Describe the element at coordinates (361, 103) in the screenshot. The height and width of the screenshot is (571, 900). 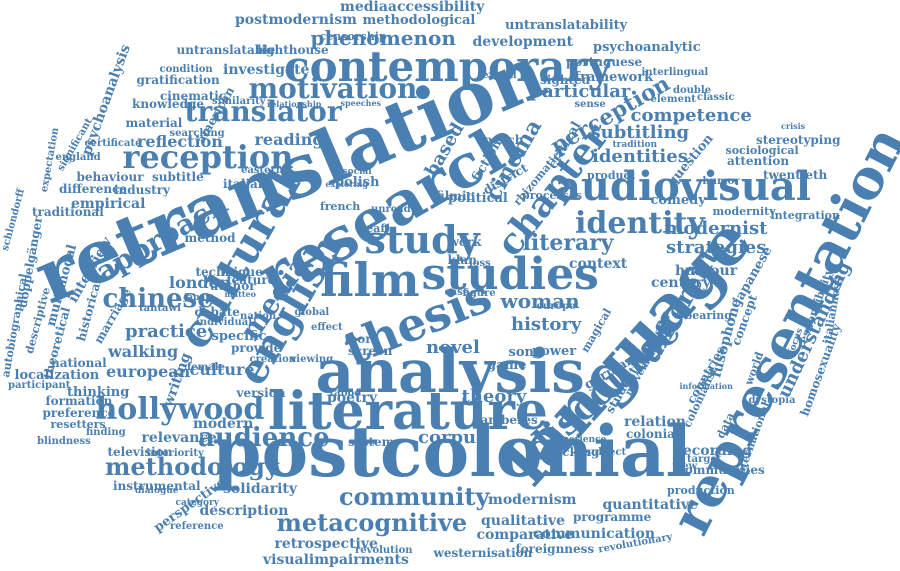
I see `cloud-word: speeches` at that location.